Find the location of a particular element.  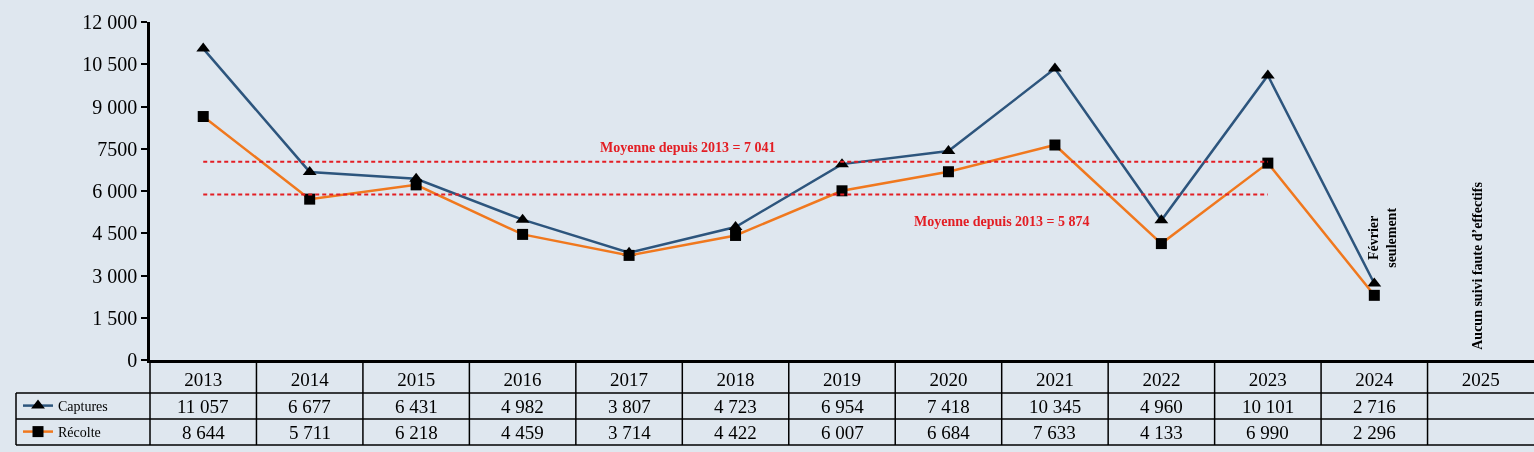

data-label: 6 954 is located at coordinates (843, 406).